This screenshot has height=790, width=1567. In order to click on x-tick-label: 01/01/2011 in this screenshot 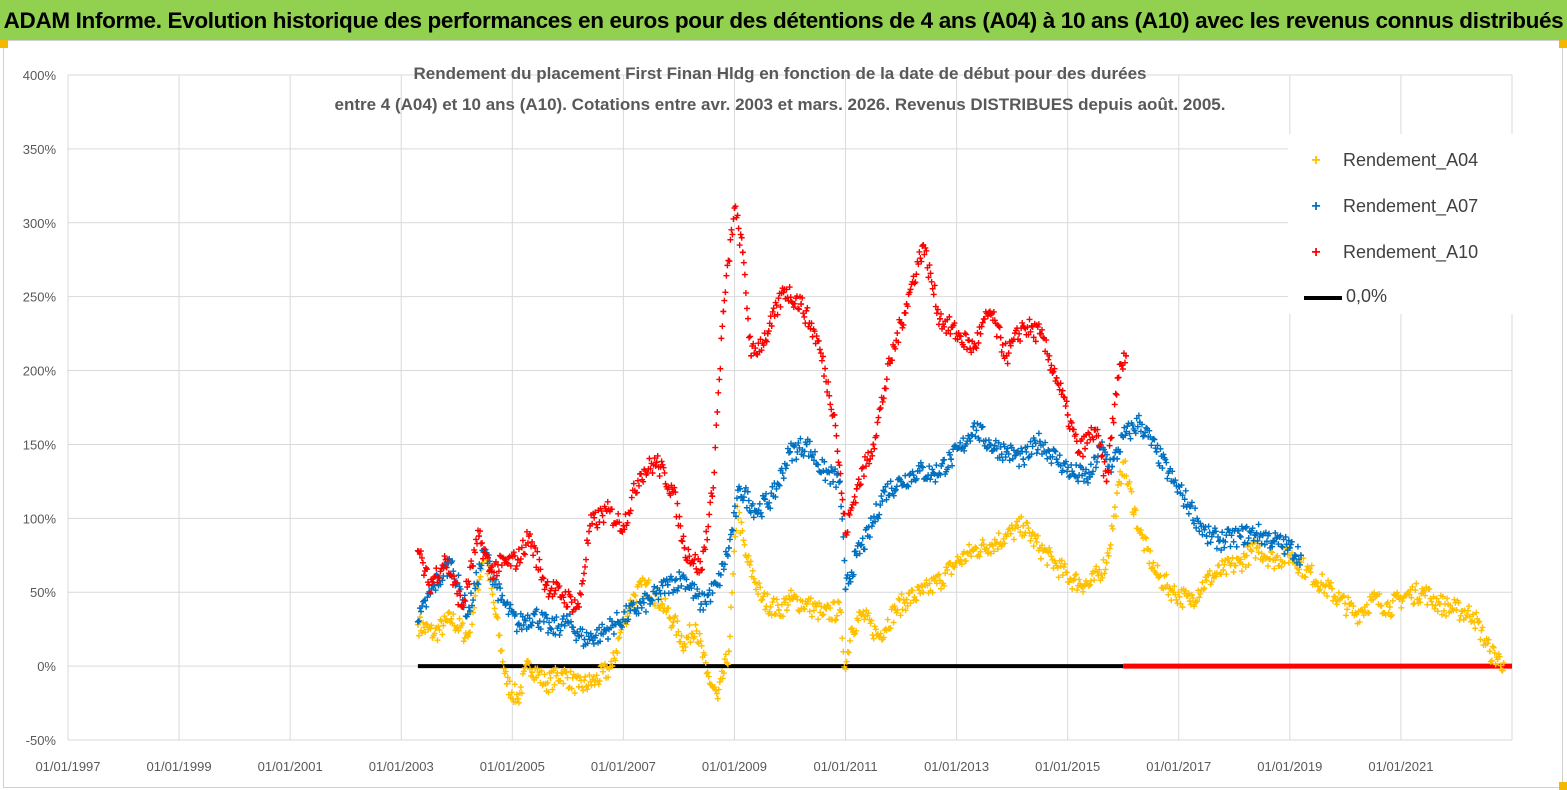, I will do `click(845, 766)`.